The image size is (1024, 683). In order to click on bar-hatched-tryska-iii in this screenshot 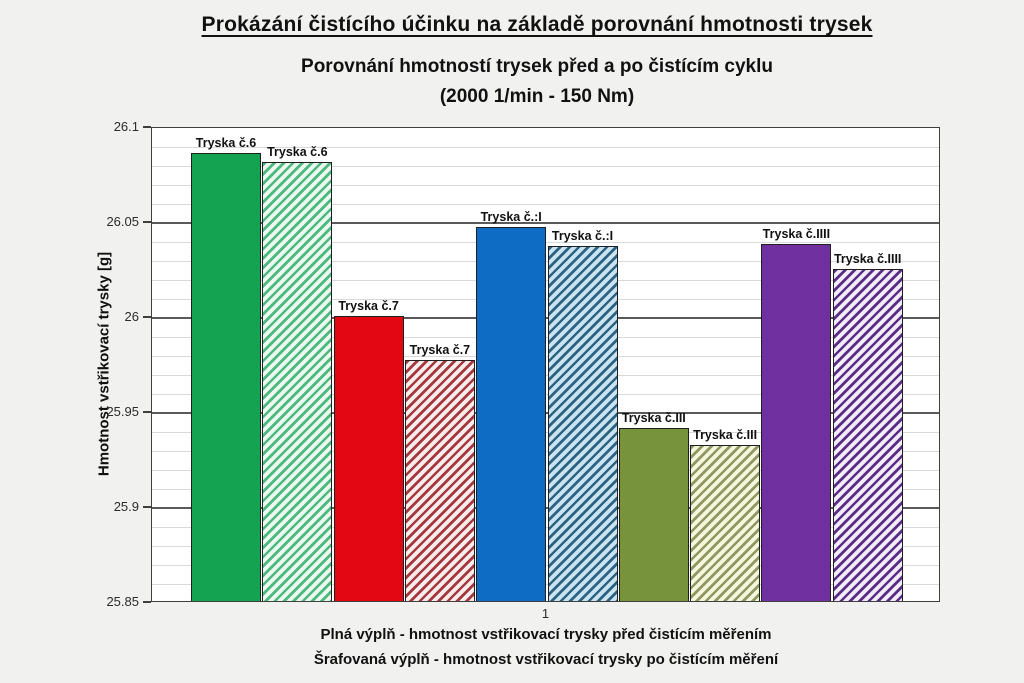, I will do `click(725, 523)`.